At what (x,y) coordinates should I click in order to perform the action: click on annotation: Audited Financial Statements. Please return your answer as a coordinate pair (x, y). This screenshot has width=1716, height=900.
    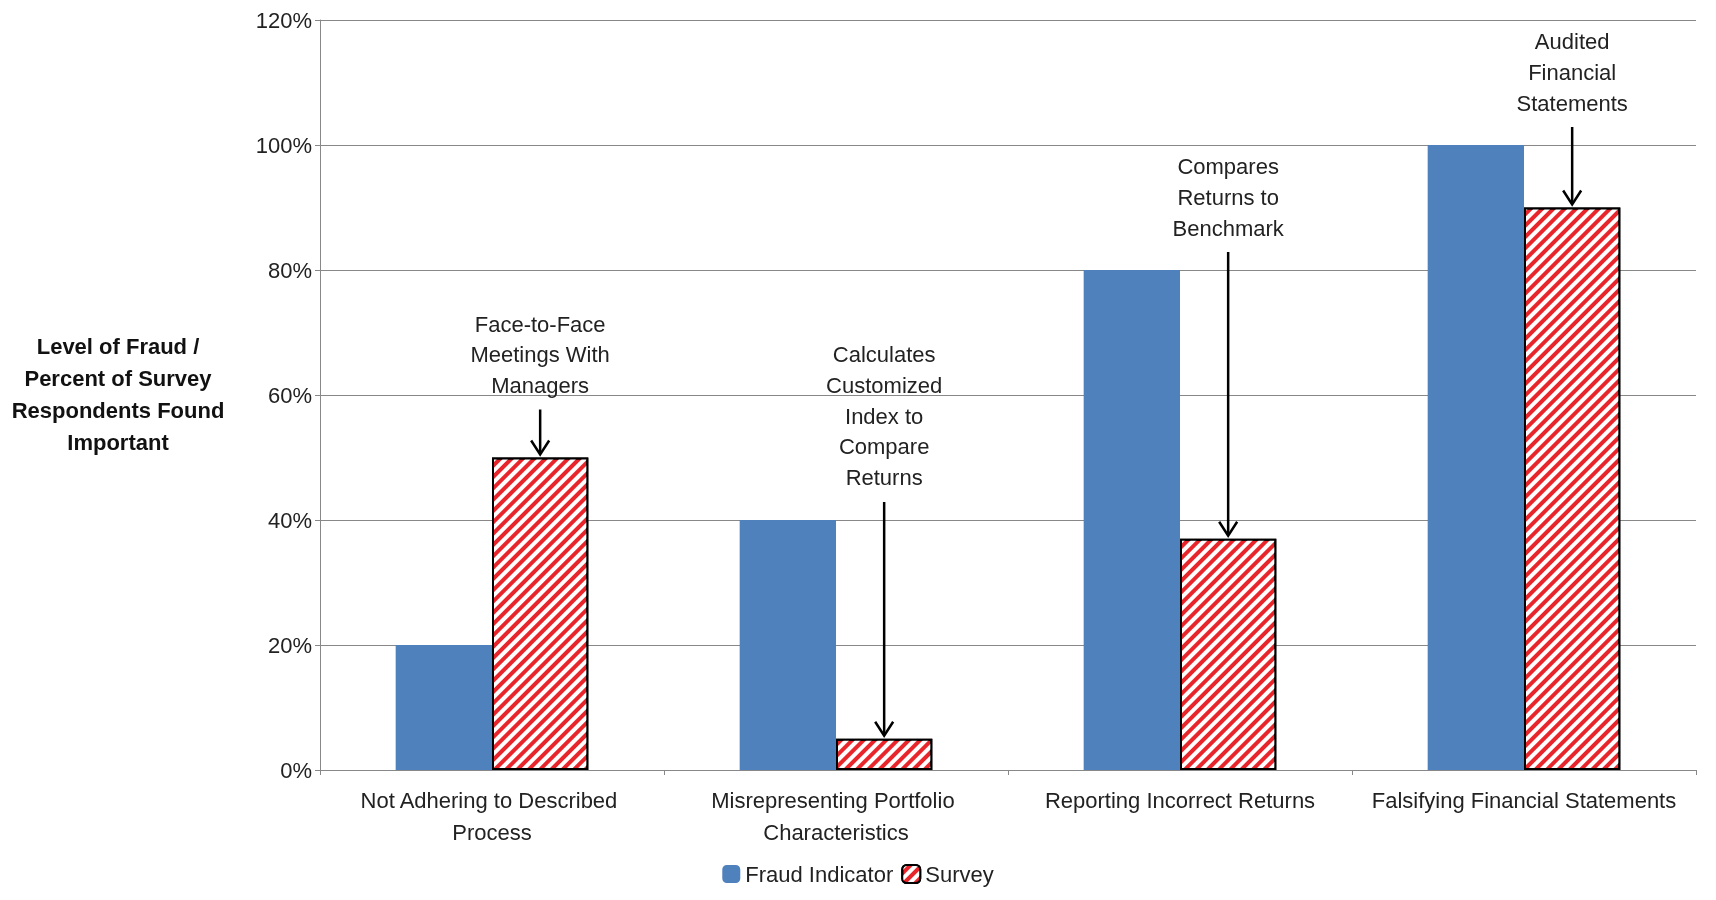
    Looking at the image, I should click on (1572, 73).